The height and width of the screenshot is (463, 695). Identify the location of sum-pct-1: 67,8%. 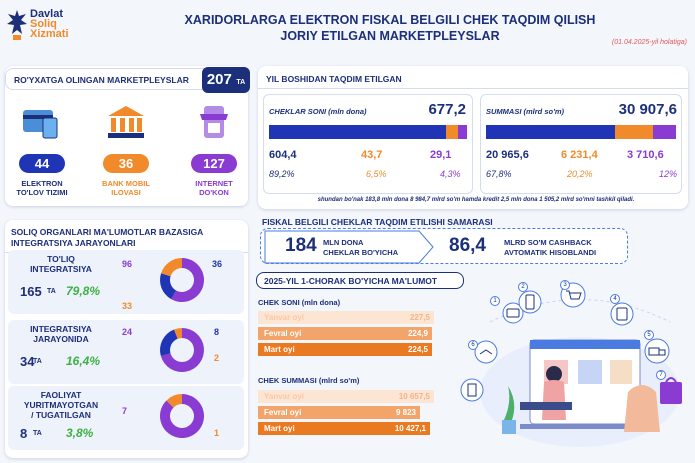
(499, 174).